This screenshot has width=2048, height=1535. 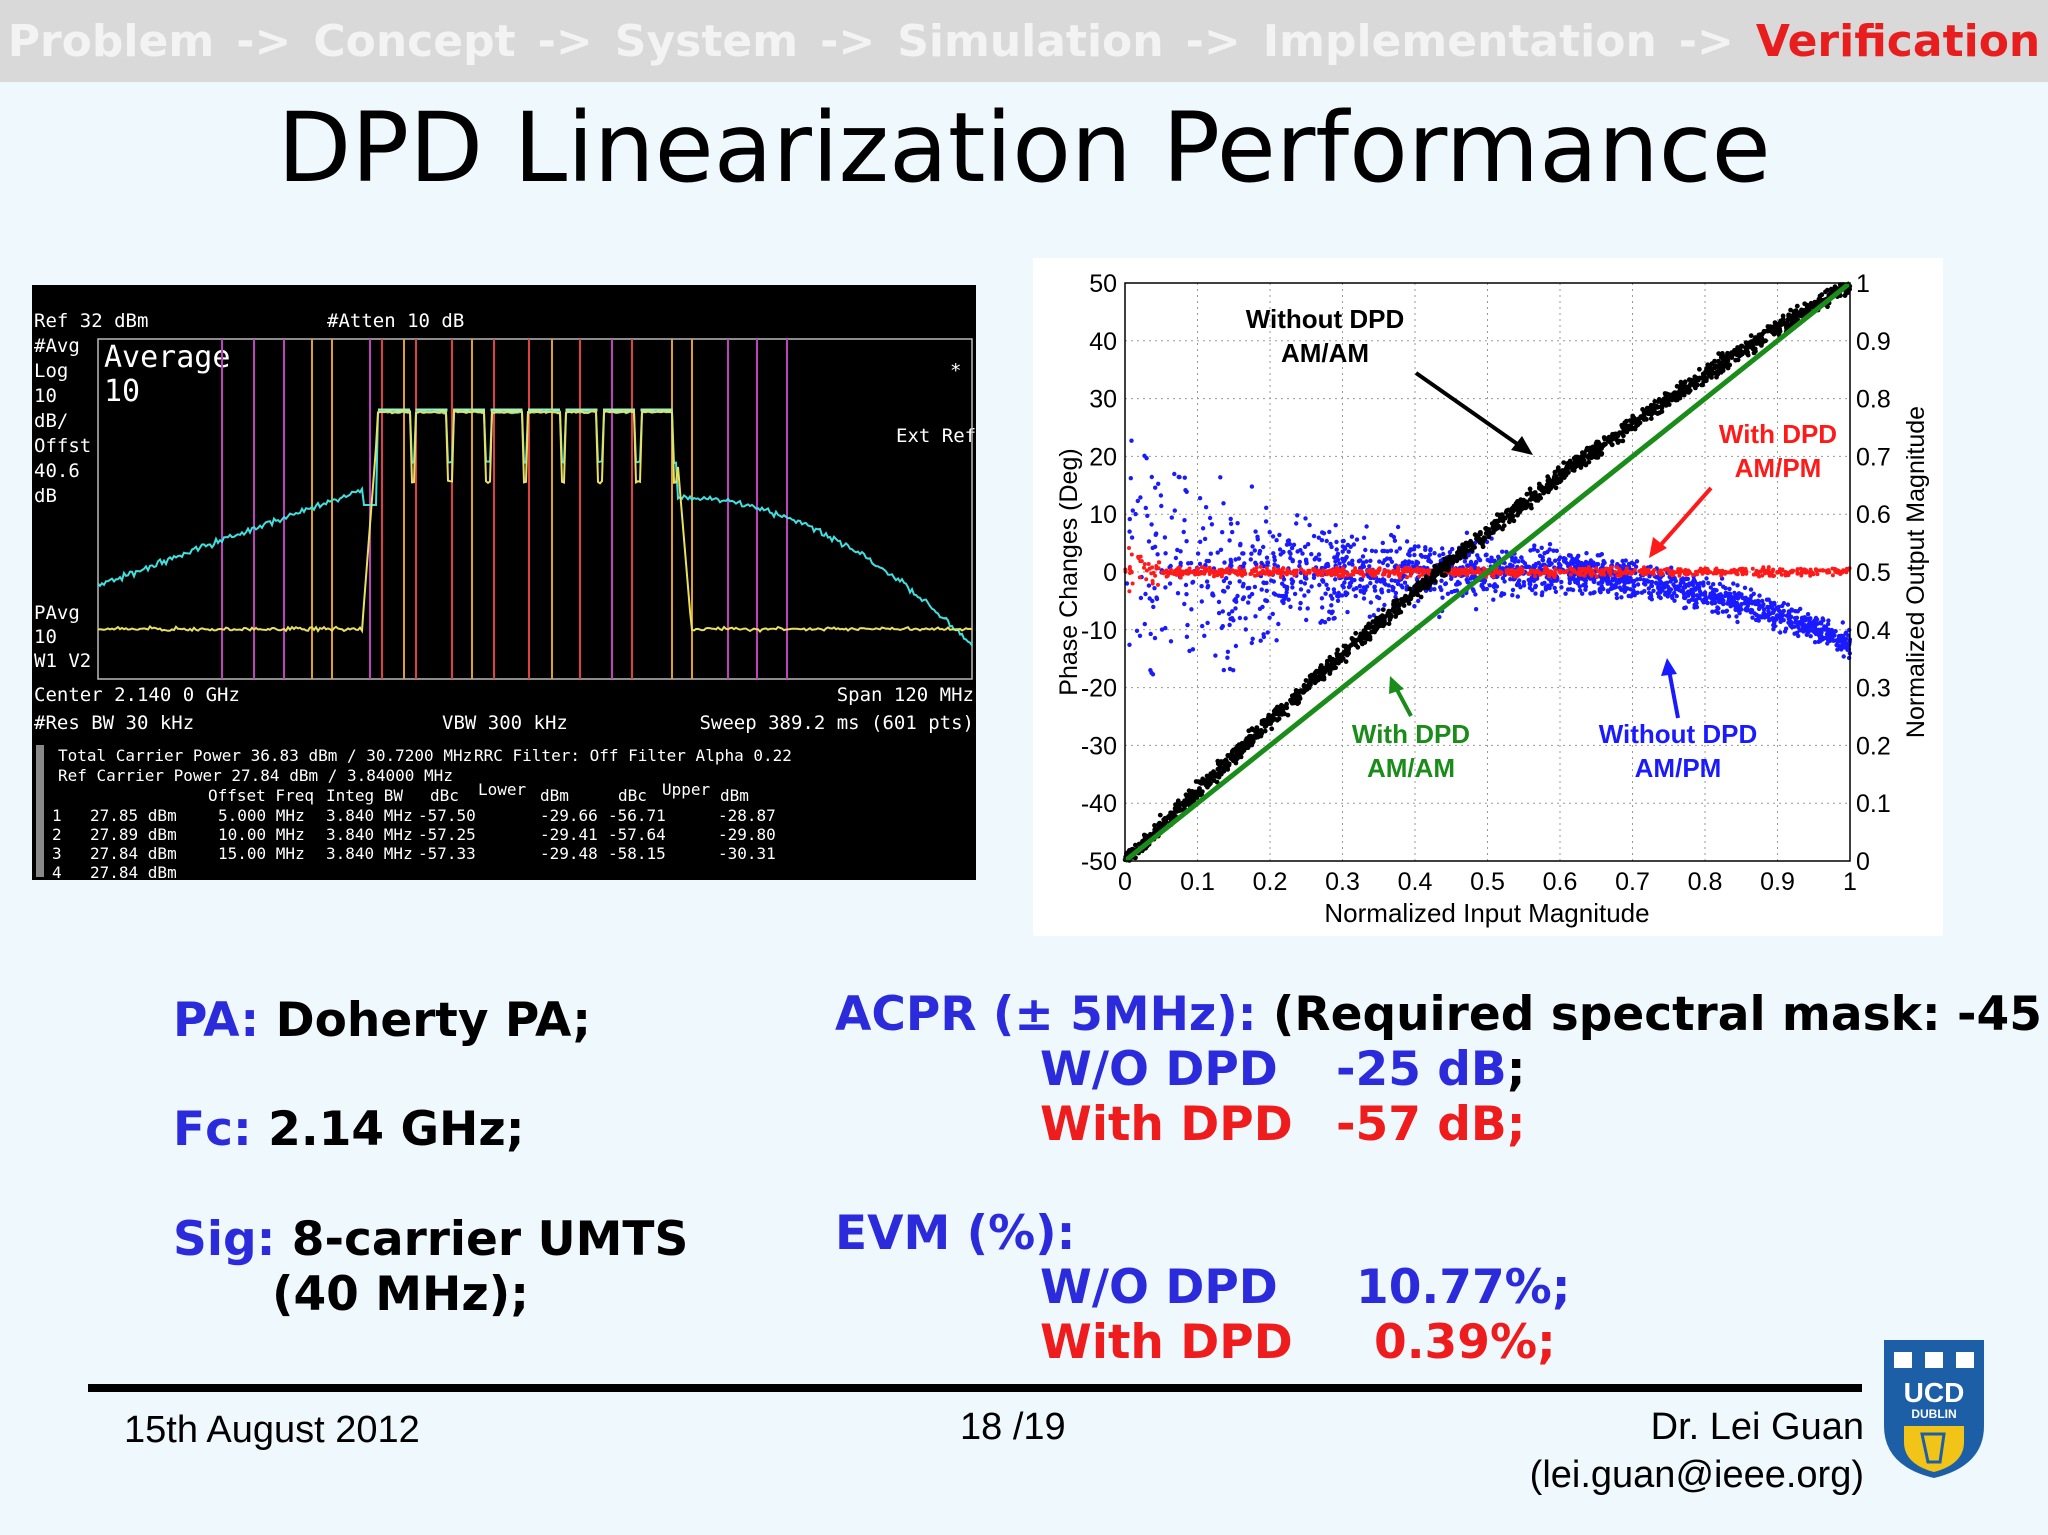 I want to click on evm-with-value: 0.39%;, so click(x=1465, y=1342).